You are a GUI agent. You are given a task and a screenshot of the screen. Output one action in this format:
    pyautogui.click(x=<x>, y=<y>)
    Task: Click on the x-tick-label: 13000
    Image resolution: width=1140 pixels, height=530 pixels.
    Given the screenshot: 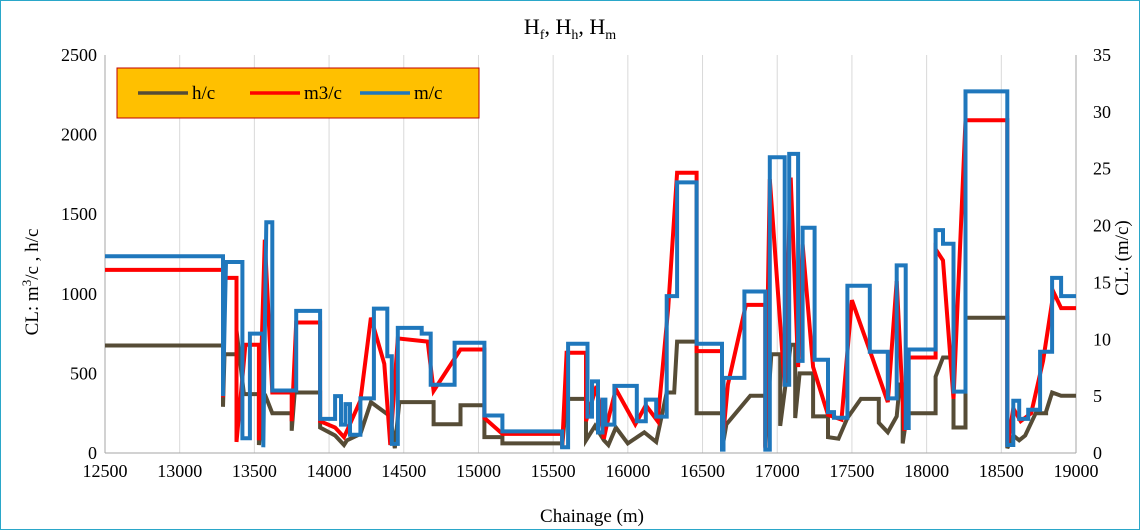 What is the action you would take?
    pyautogui.click(x=179, y=471)
    